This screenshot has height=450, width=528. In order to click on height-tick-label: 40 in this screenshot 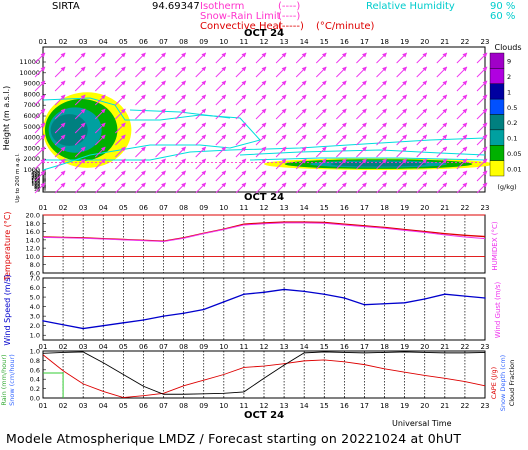, I will do `click(37, 189)`.